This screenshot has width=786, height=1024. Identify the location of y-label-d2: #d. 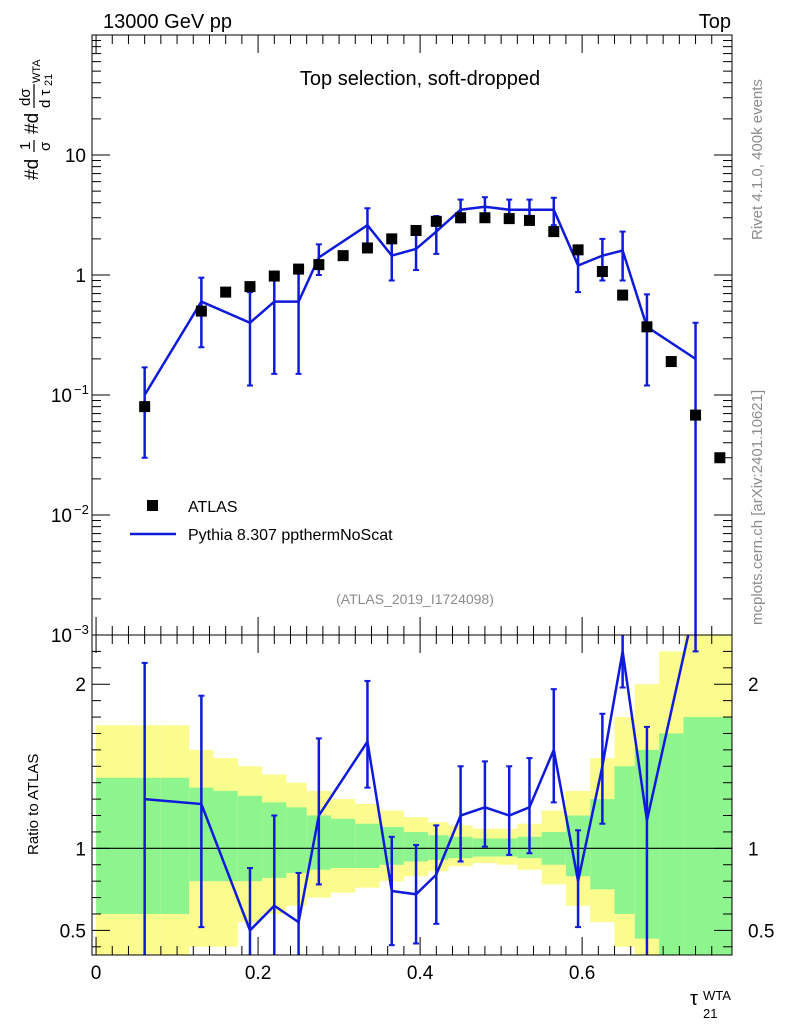
(32, 123).